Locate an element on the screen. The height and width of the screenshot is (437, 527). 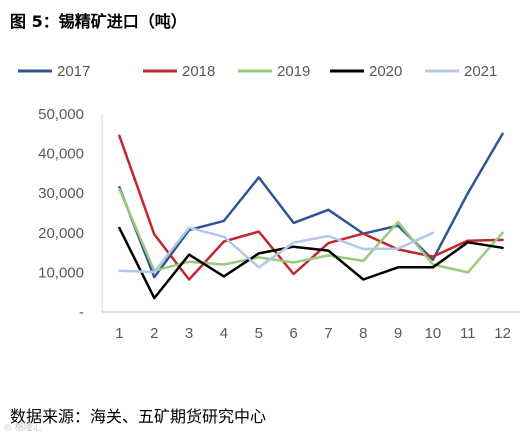
y-tick-label: 40,000 is located at coordinates (61, 154).